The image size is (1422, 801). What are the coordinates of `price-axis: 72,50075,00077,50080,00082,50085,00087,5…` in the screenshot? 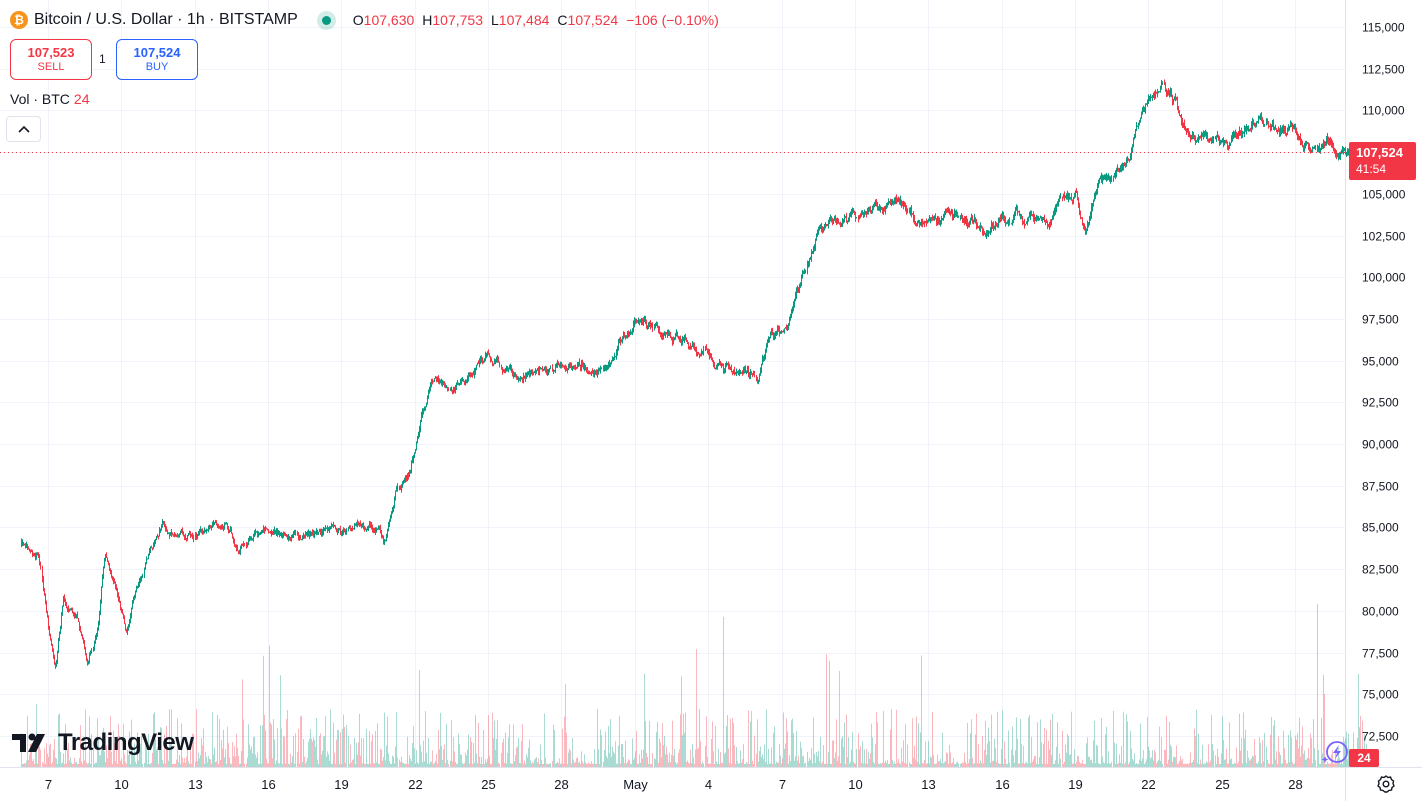 It's located at (1384, 382).